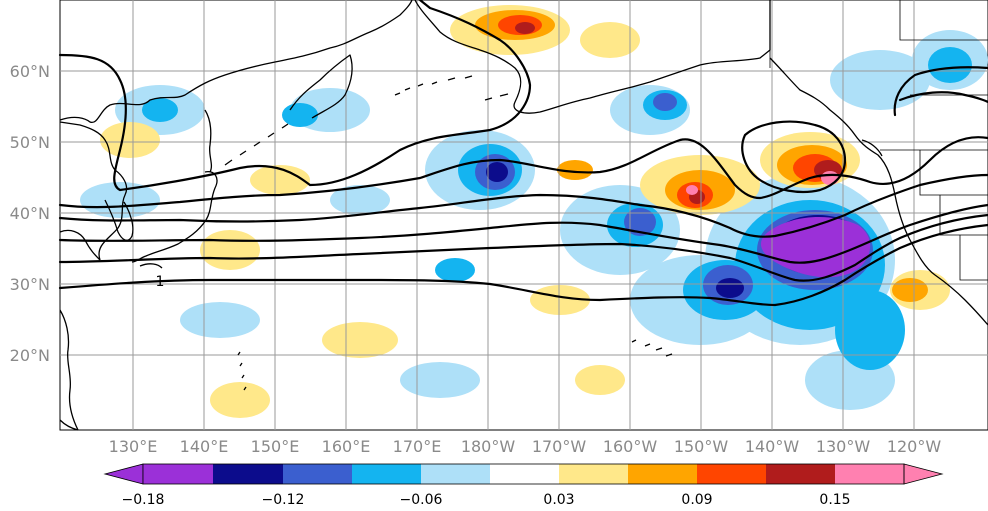  What do you see at coordinates (204, 446) in the screenshot?
I see `lon-label-140e: 140°E` at bounding box center [204, 446].